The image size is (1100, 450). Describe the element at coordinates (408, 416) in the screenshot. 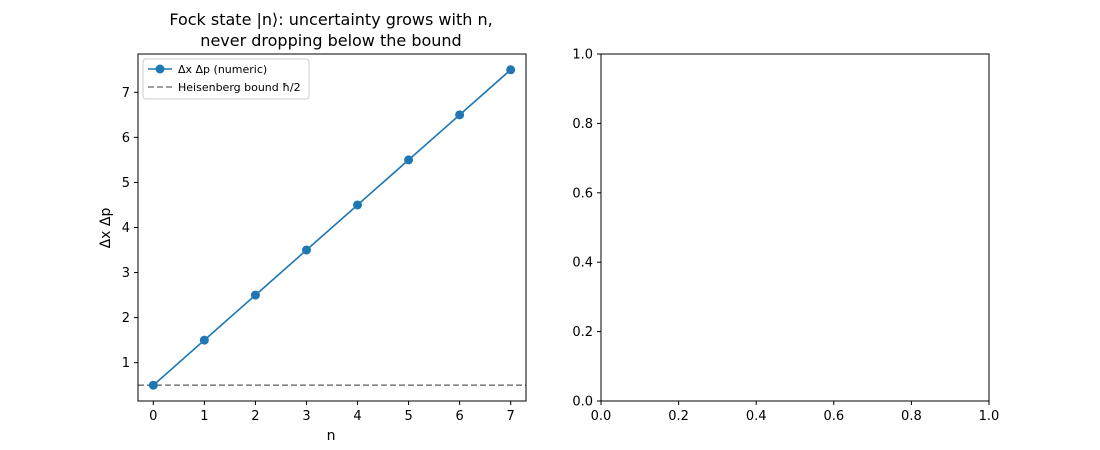

I see `x-tick-label: 5` at that location.